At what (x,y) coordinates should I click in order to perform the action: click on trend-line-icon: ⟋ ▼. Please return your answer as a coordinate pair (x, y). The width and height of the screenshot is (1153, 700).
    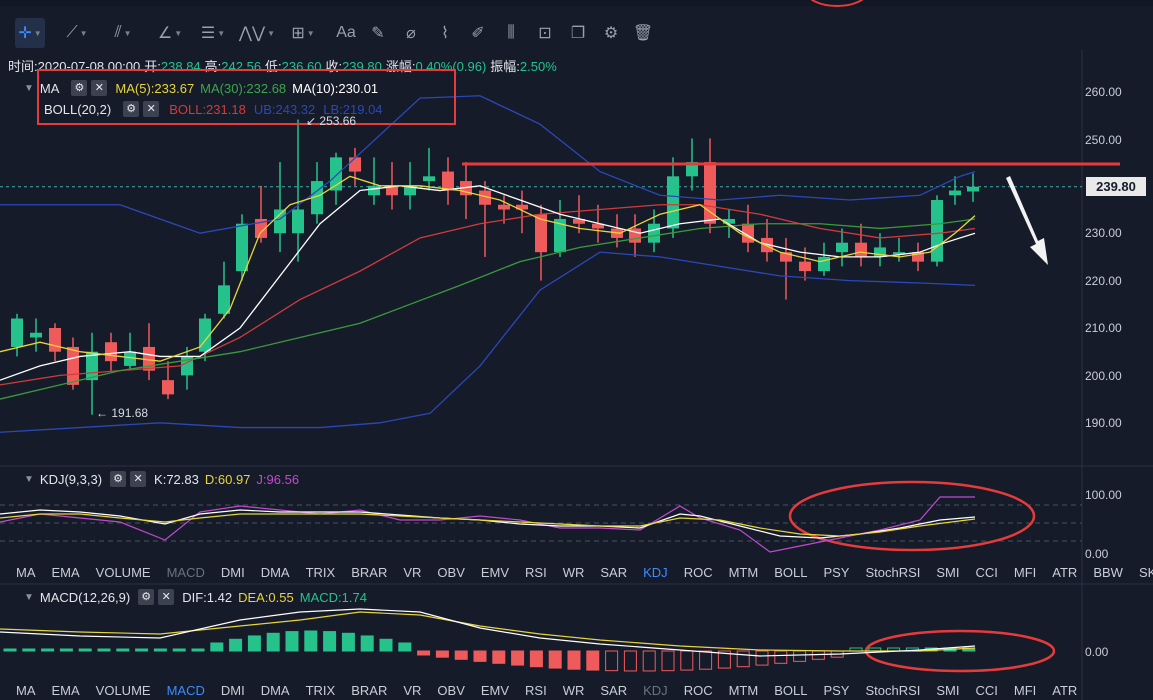
    Looking at the image, I should click on (77, 32).